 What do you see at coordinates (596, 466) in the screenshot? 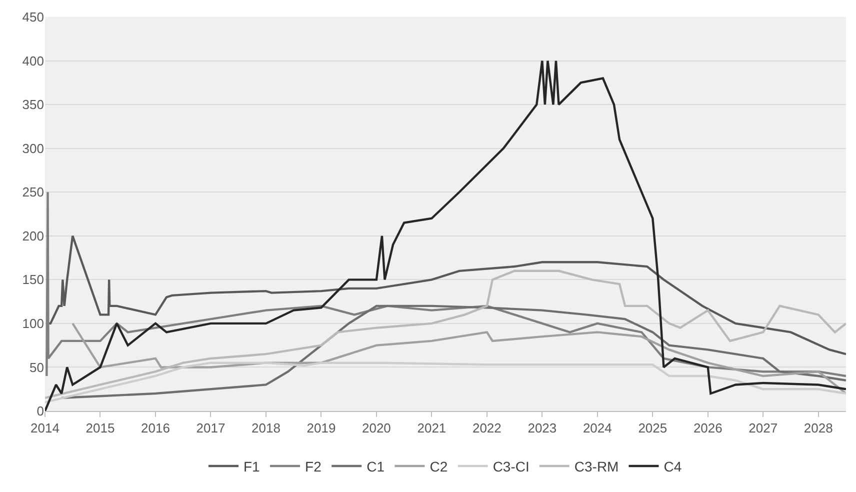
I see `legend-label: C3-RM` at bounding box center [596, 466].